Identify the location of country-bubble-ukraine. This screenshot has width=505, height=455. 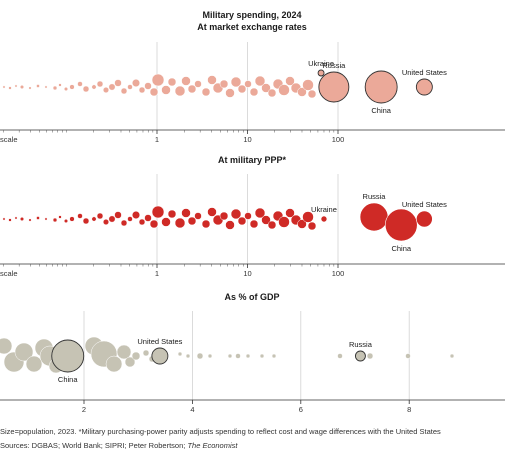
(324, 219).